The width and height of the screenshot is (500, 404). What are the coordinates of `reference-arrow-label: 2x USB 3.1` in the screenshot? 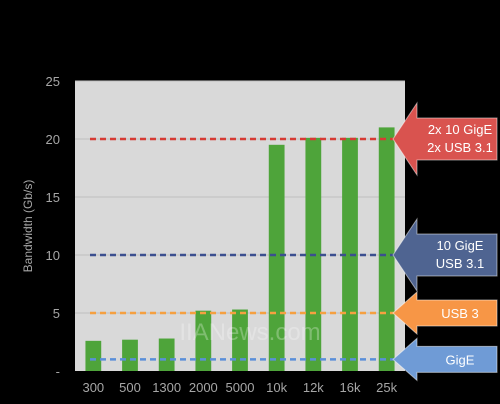 It's located at (460, 147).